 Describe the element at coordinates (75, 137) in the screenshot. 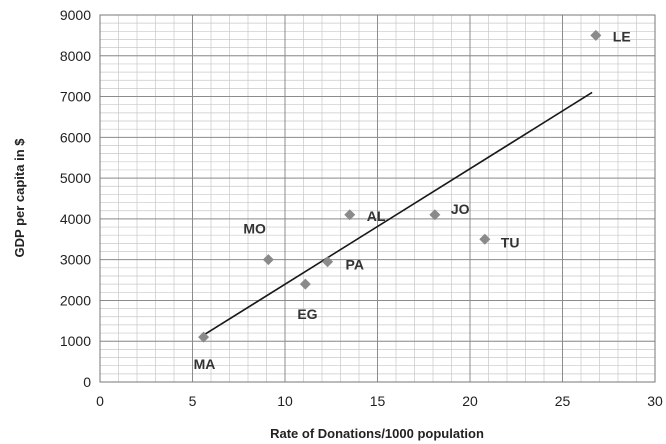

I see `y-tick-label: 6000` at that location.